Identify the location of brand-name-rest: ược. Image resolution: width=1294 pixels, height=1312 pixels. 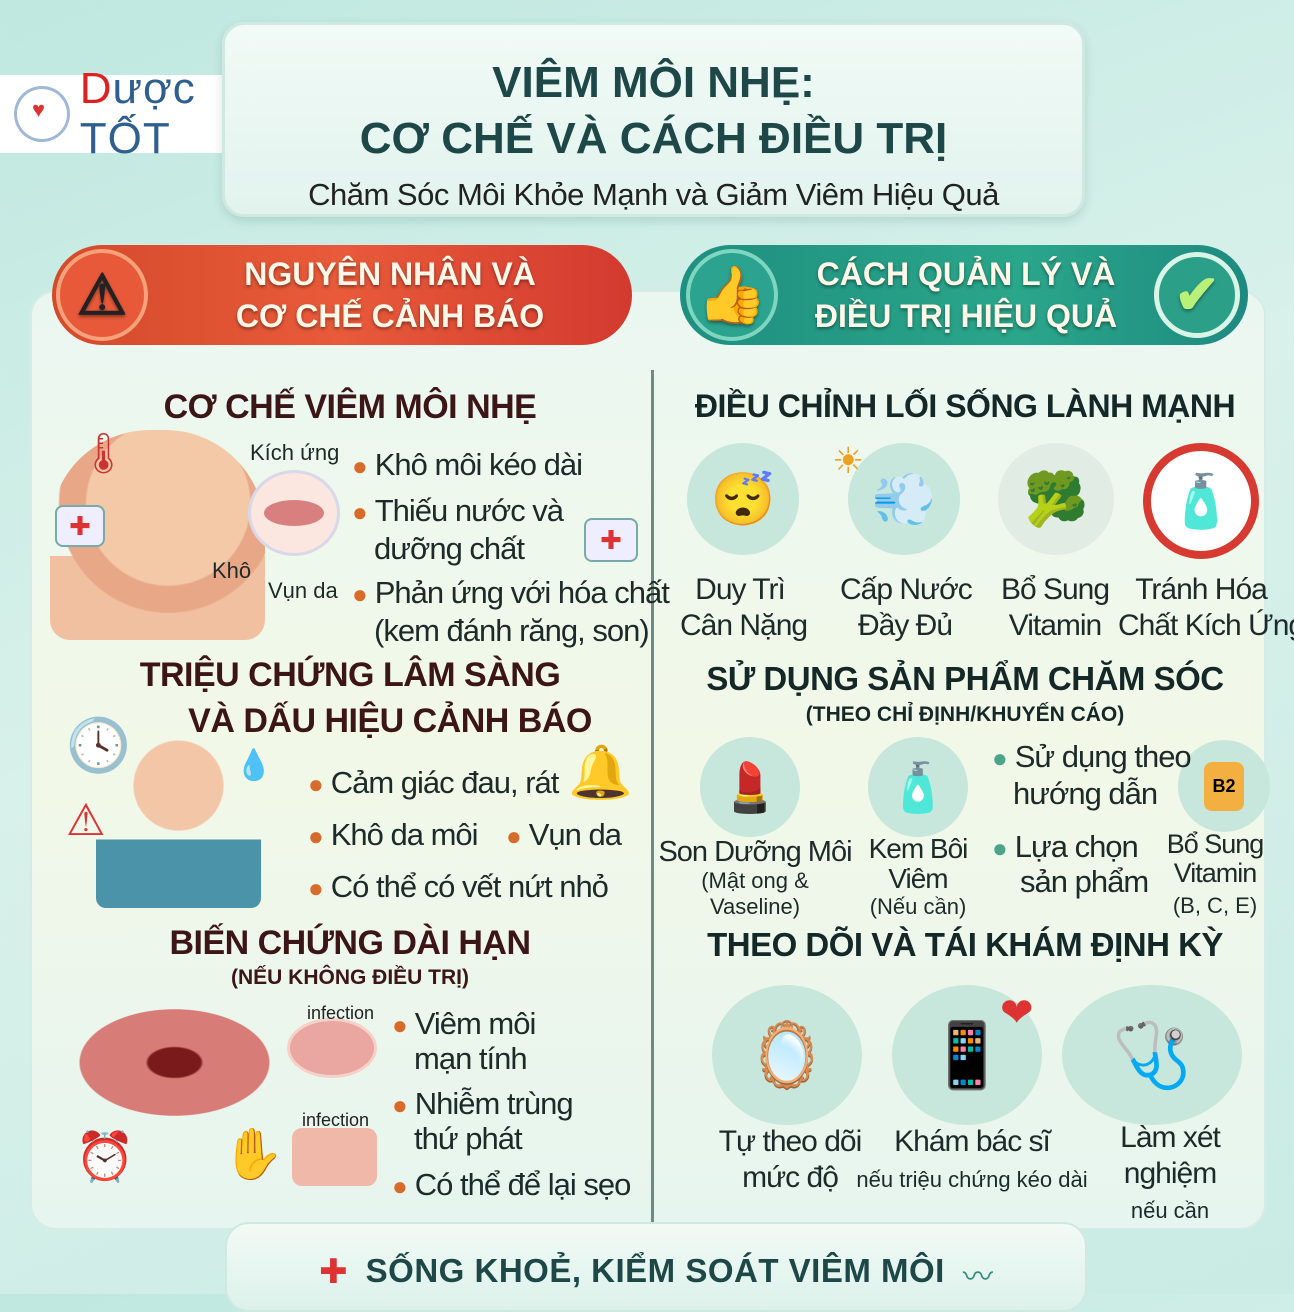
(154, 88).